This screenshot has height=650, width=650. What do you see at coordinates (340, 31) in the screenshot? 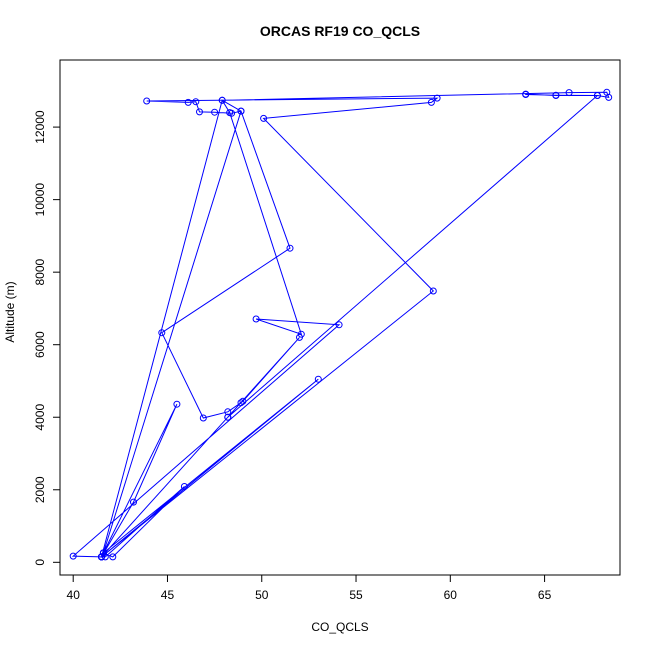
I see `chart-title: ORCAS RF19 CO_QCLS` at bounding box center [340, 31].